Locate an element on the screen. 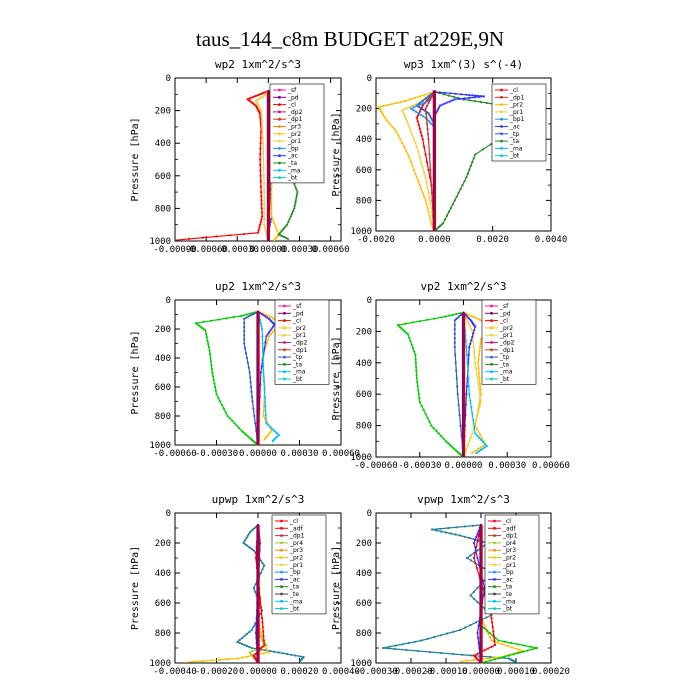 The image size is (700, 700). x-tick-label: 0.00030 is located at coordinates (507, 466).